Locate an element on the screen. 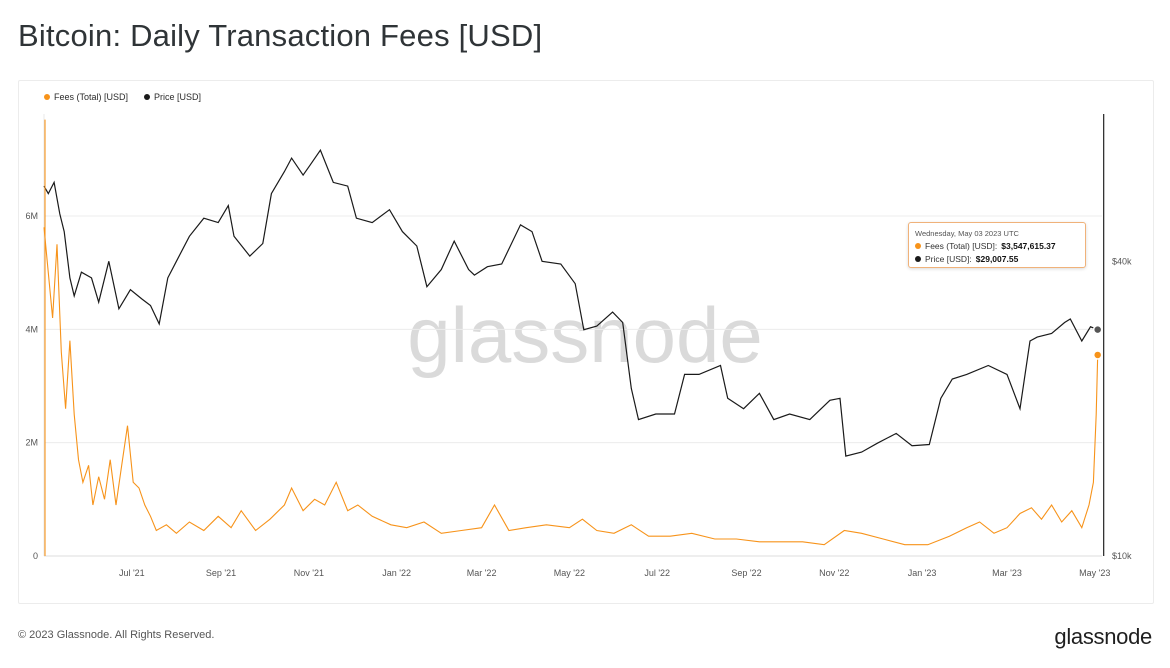 This screenshot has width=1170, height=668. y-right-tick-label: $10k is located at coordinates (1122, 556).